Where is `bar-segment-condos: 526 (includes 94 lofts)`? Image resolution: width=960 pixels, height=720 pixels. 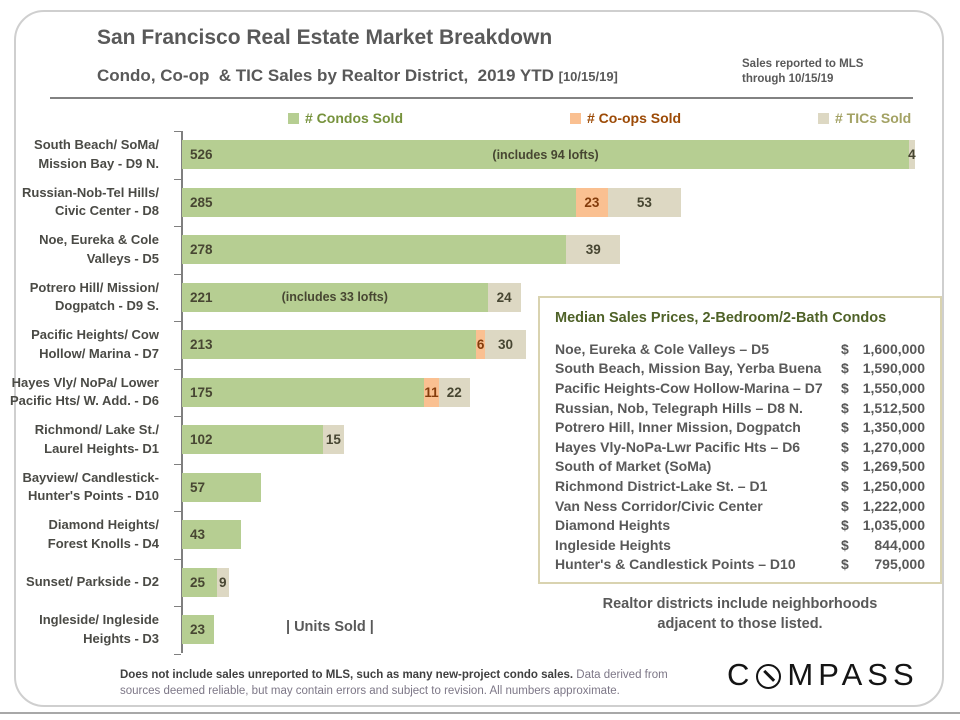 bar-segment-condos: 526 (includes 94 lofts) is located at coordinates (546, 154).